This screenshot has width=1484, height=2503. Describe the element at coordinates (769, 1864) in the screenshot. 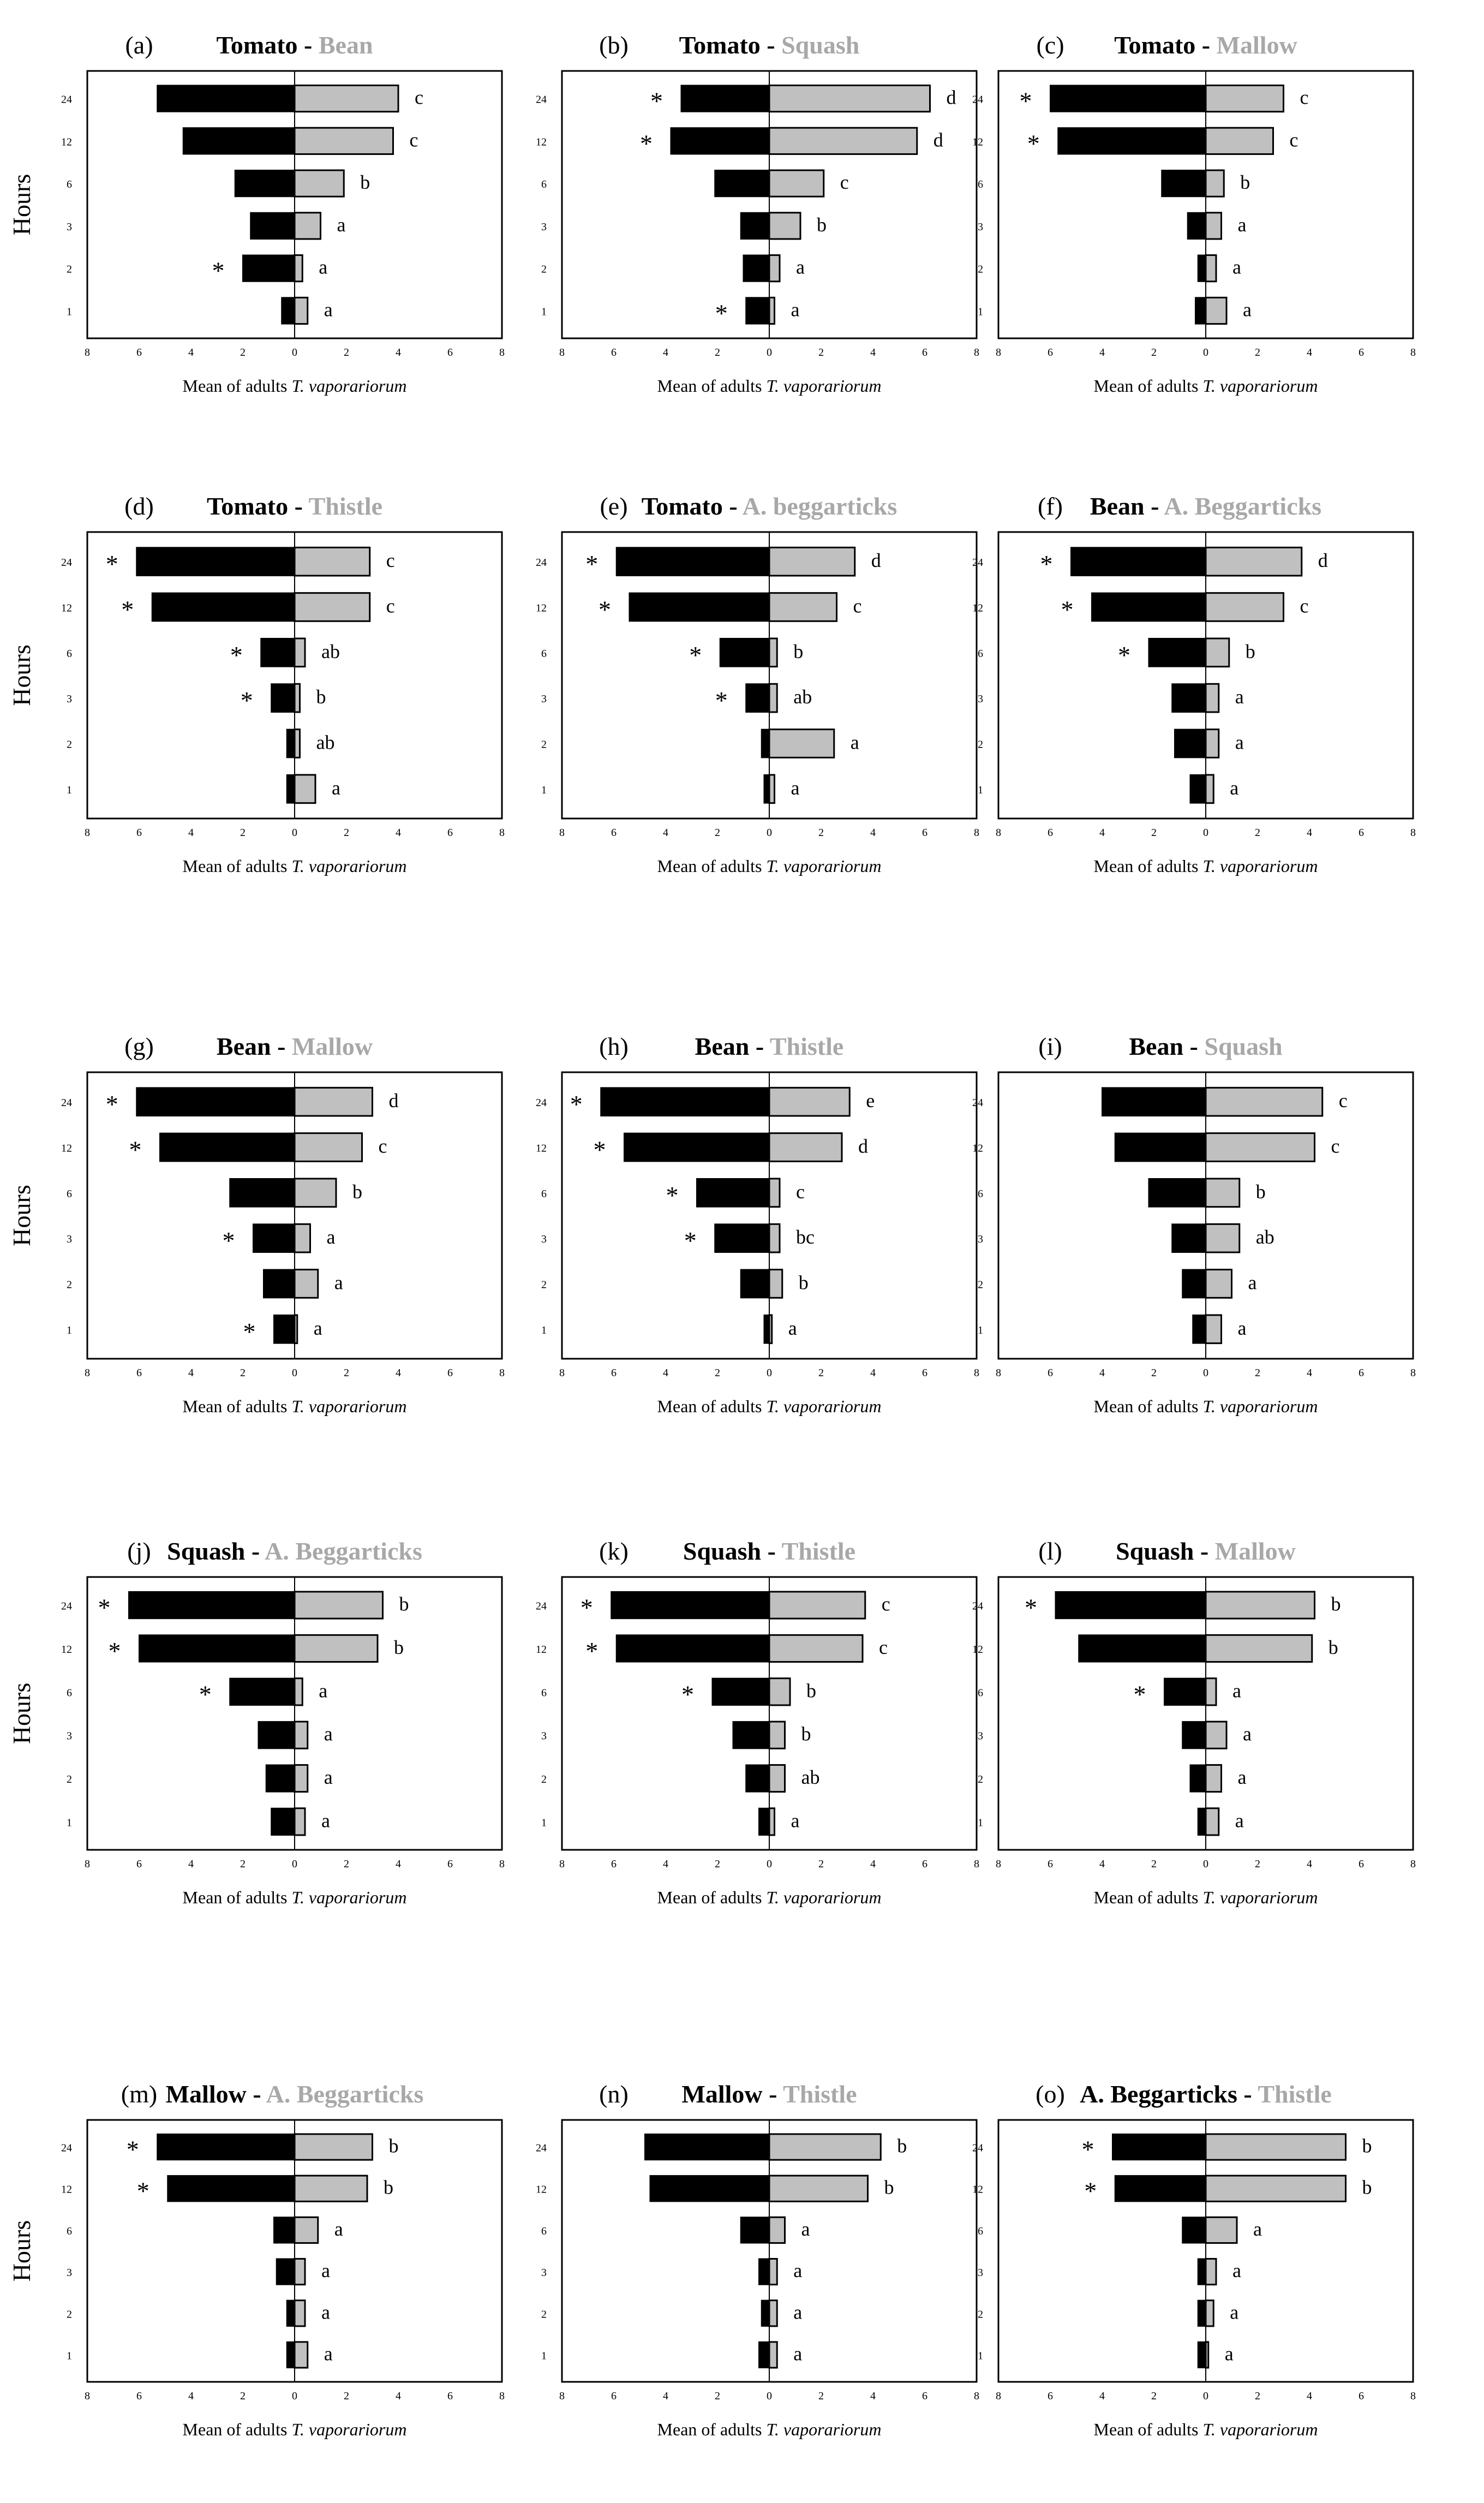

I see `panel-k-xtick-4: 0` at that location.